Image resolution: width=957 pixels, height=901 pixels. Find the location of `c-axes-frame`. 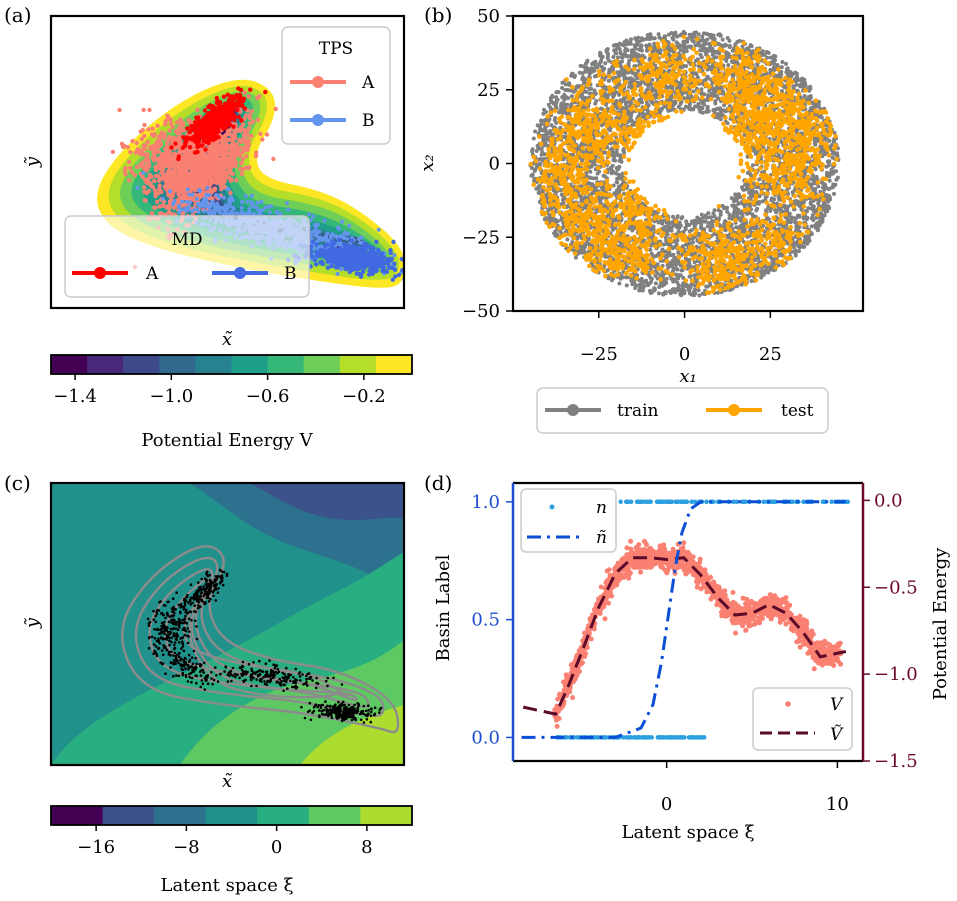

c-axes-frame is located at coordinates (227, 624).